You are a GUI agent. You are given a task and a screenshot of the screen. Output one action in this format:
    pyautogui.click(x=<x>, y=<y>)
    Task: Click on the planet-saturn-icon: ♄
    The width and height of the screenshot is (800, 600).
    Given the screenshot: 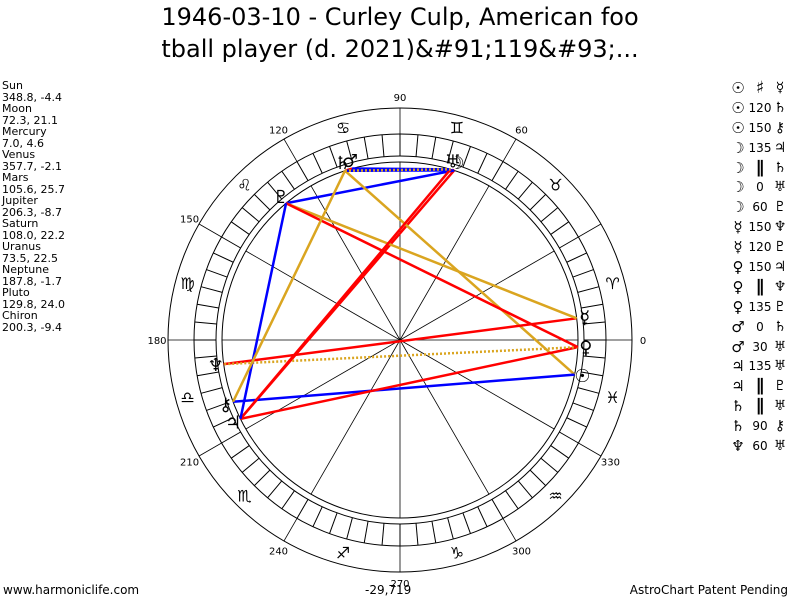 What is the action you would take?
    pyautogui.click(x=342, y=163)
    